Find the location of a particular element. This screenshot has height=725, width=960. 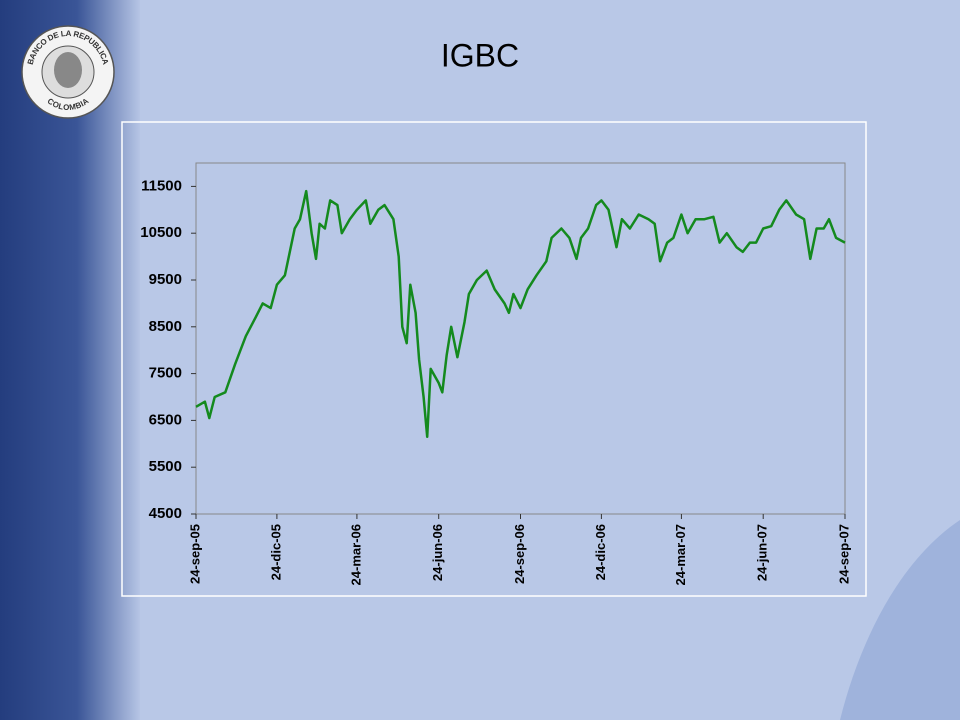

y-tick-label: 8500 is located at coordinates (165, 326).